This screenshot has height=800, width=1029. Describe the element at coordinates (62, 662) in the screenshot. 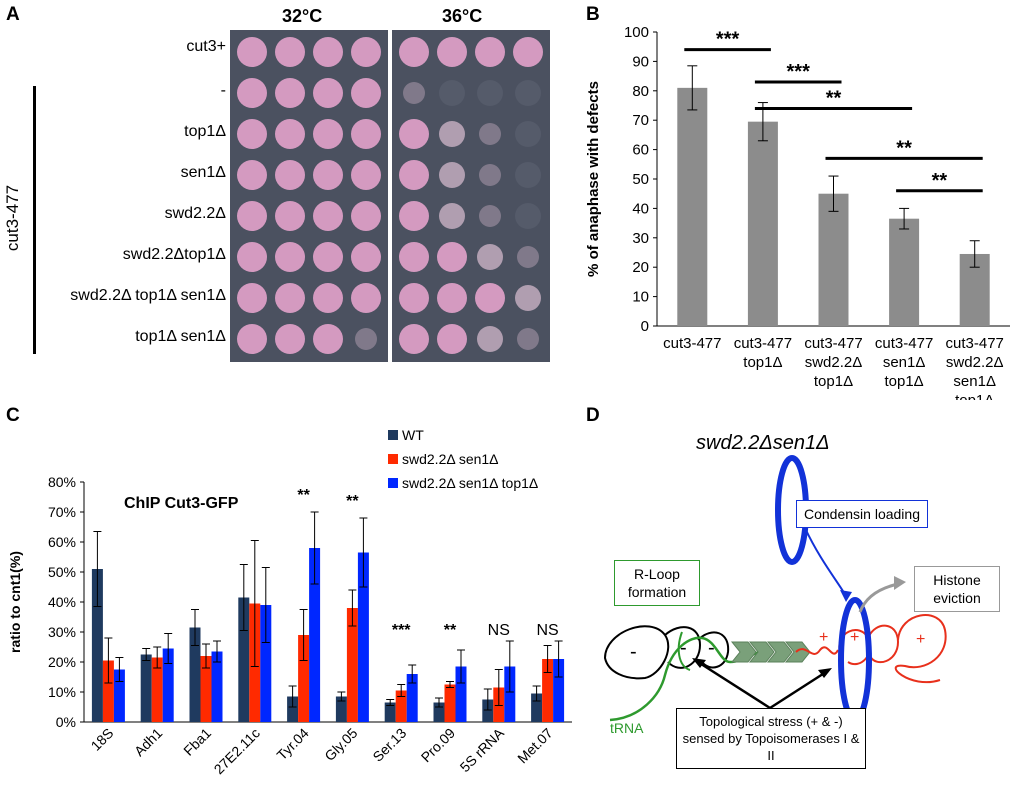

I see `y-tick-label: 20%` at that location.